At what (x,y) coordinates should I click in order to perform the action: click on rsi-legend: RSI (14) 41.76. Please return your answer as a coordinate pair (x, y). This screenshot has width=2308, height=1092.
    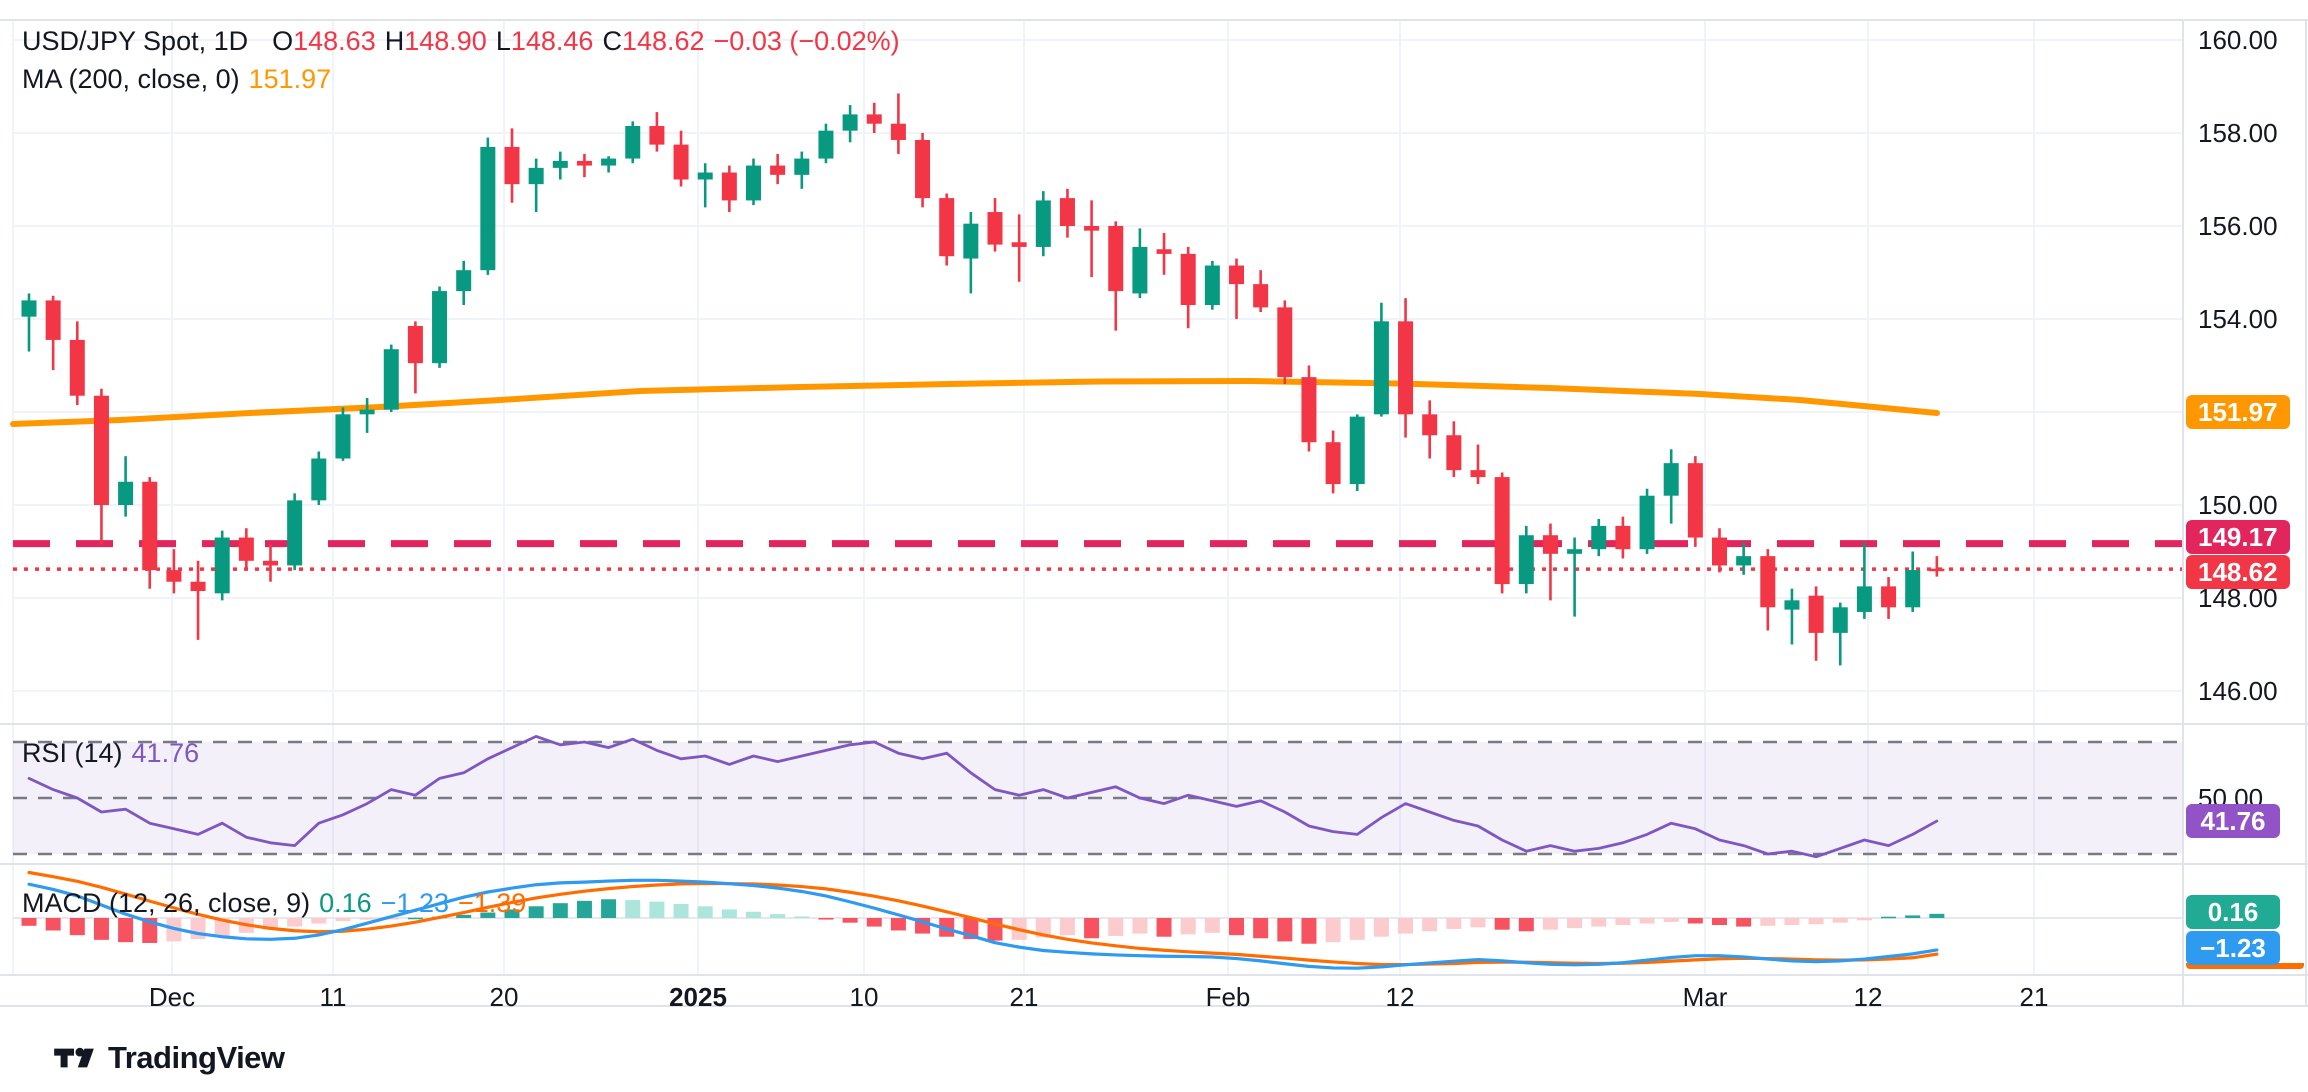
    Looking at the image, I should click on (110, 753).